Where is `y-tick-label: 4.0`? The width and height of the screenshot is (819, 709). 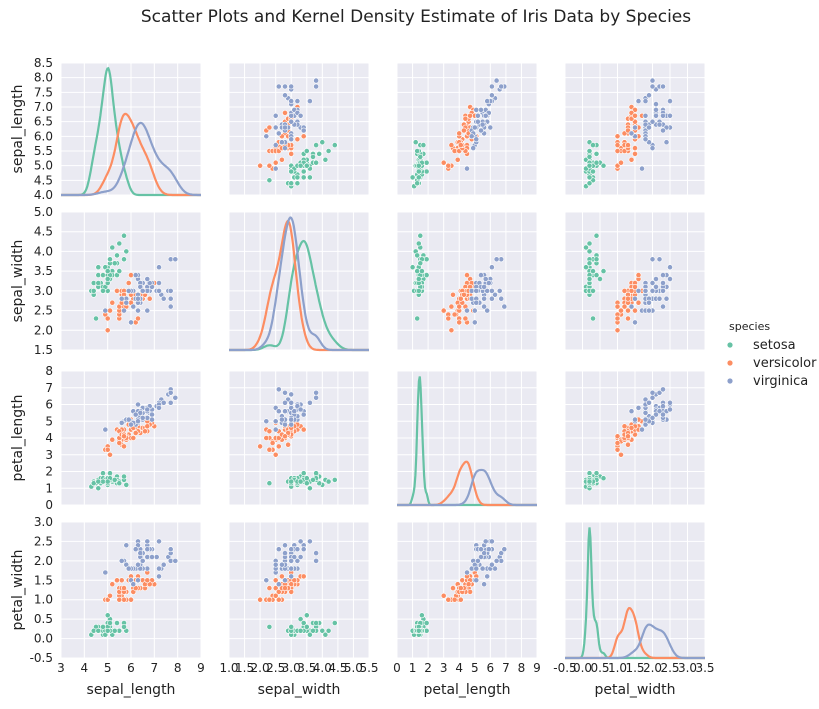 y-tick-label: 4.0 is located at coordinates (43, 251).